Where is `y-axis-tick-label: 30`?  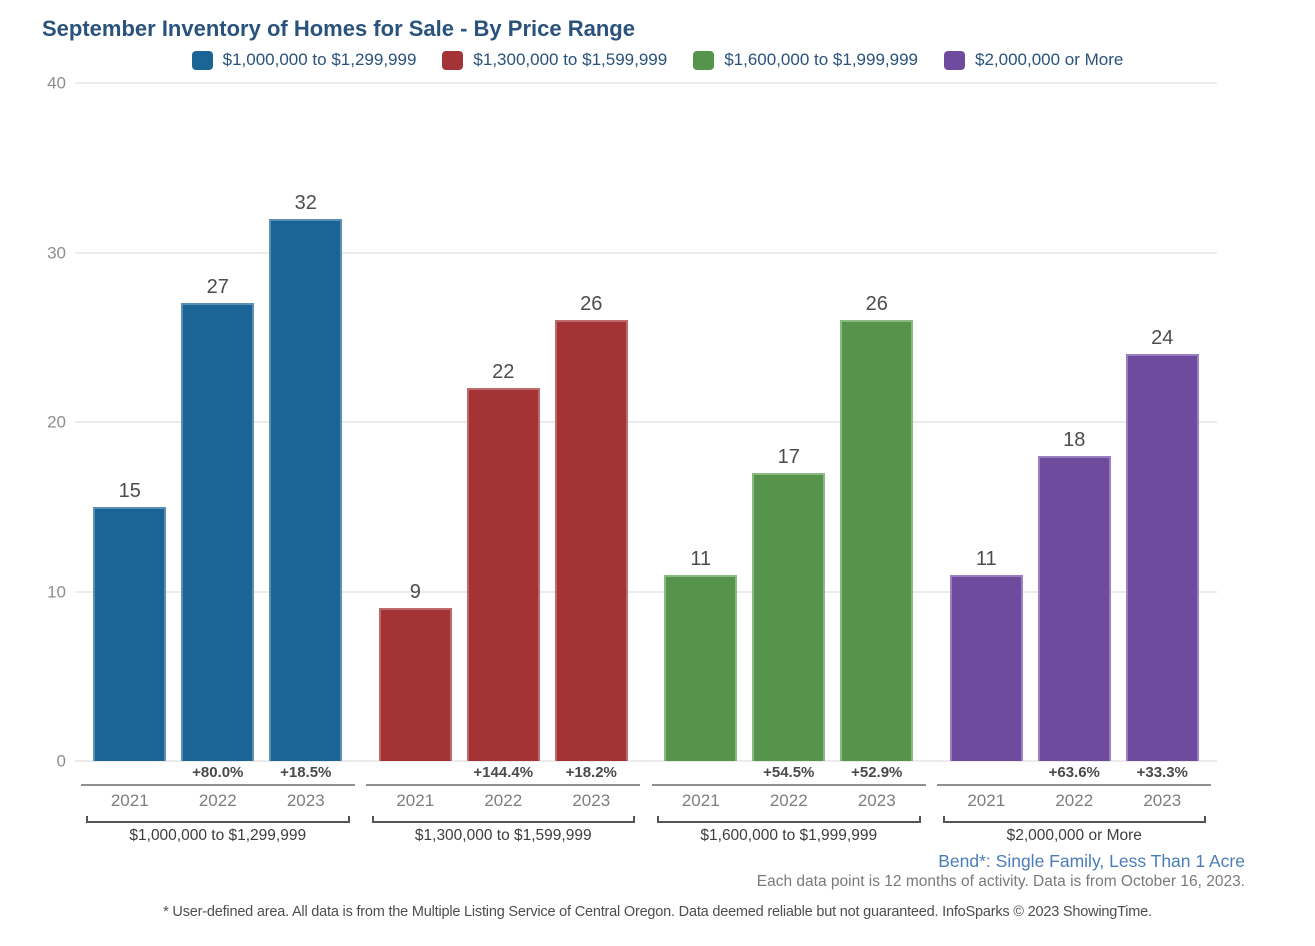
y-axis-tick-label: 30 is located at coordinates (56, 252).